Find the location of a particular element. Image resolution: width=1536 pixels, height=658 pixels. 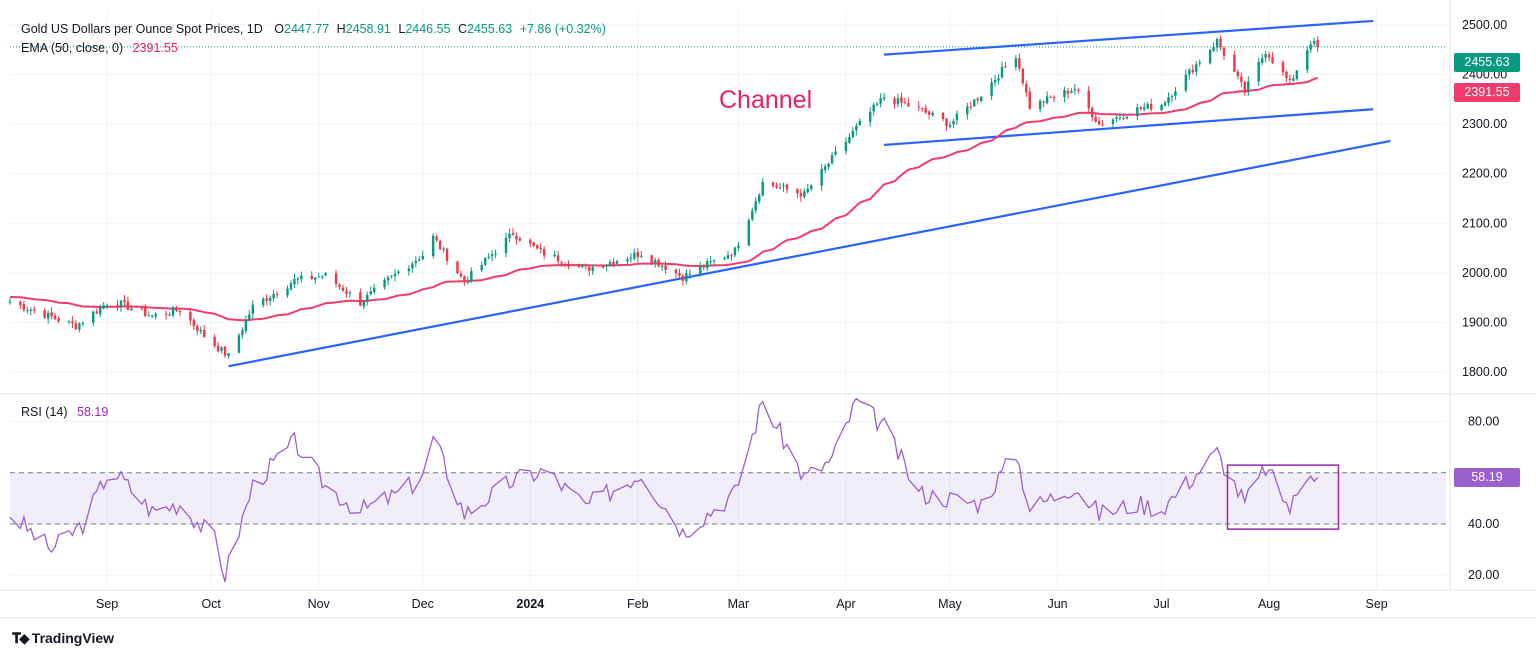

price-tick-label: 1800.00 is located at coordinates (1484, 372).